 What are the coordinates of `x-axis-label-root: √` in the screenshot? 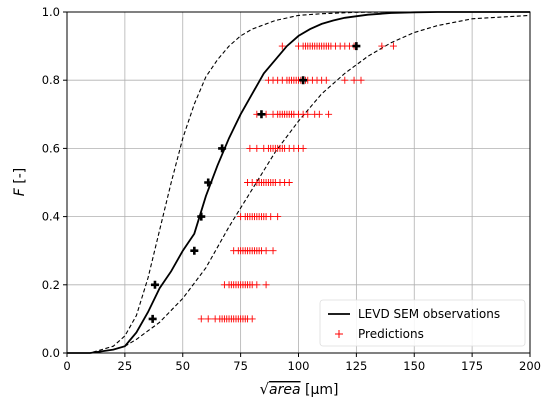 It's located at (264, 389).